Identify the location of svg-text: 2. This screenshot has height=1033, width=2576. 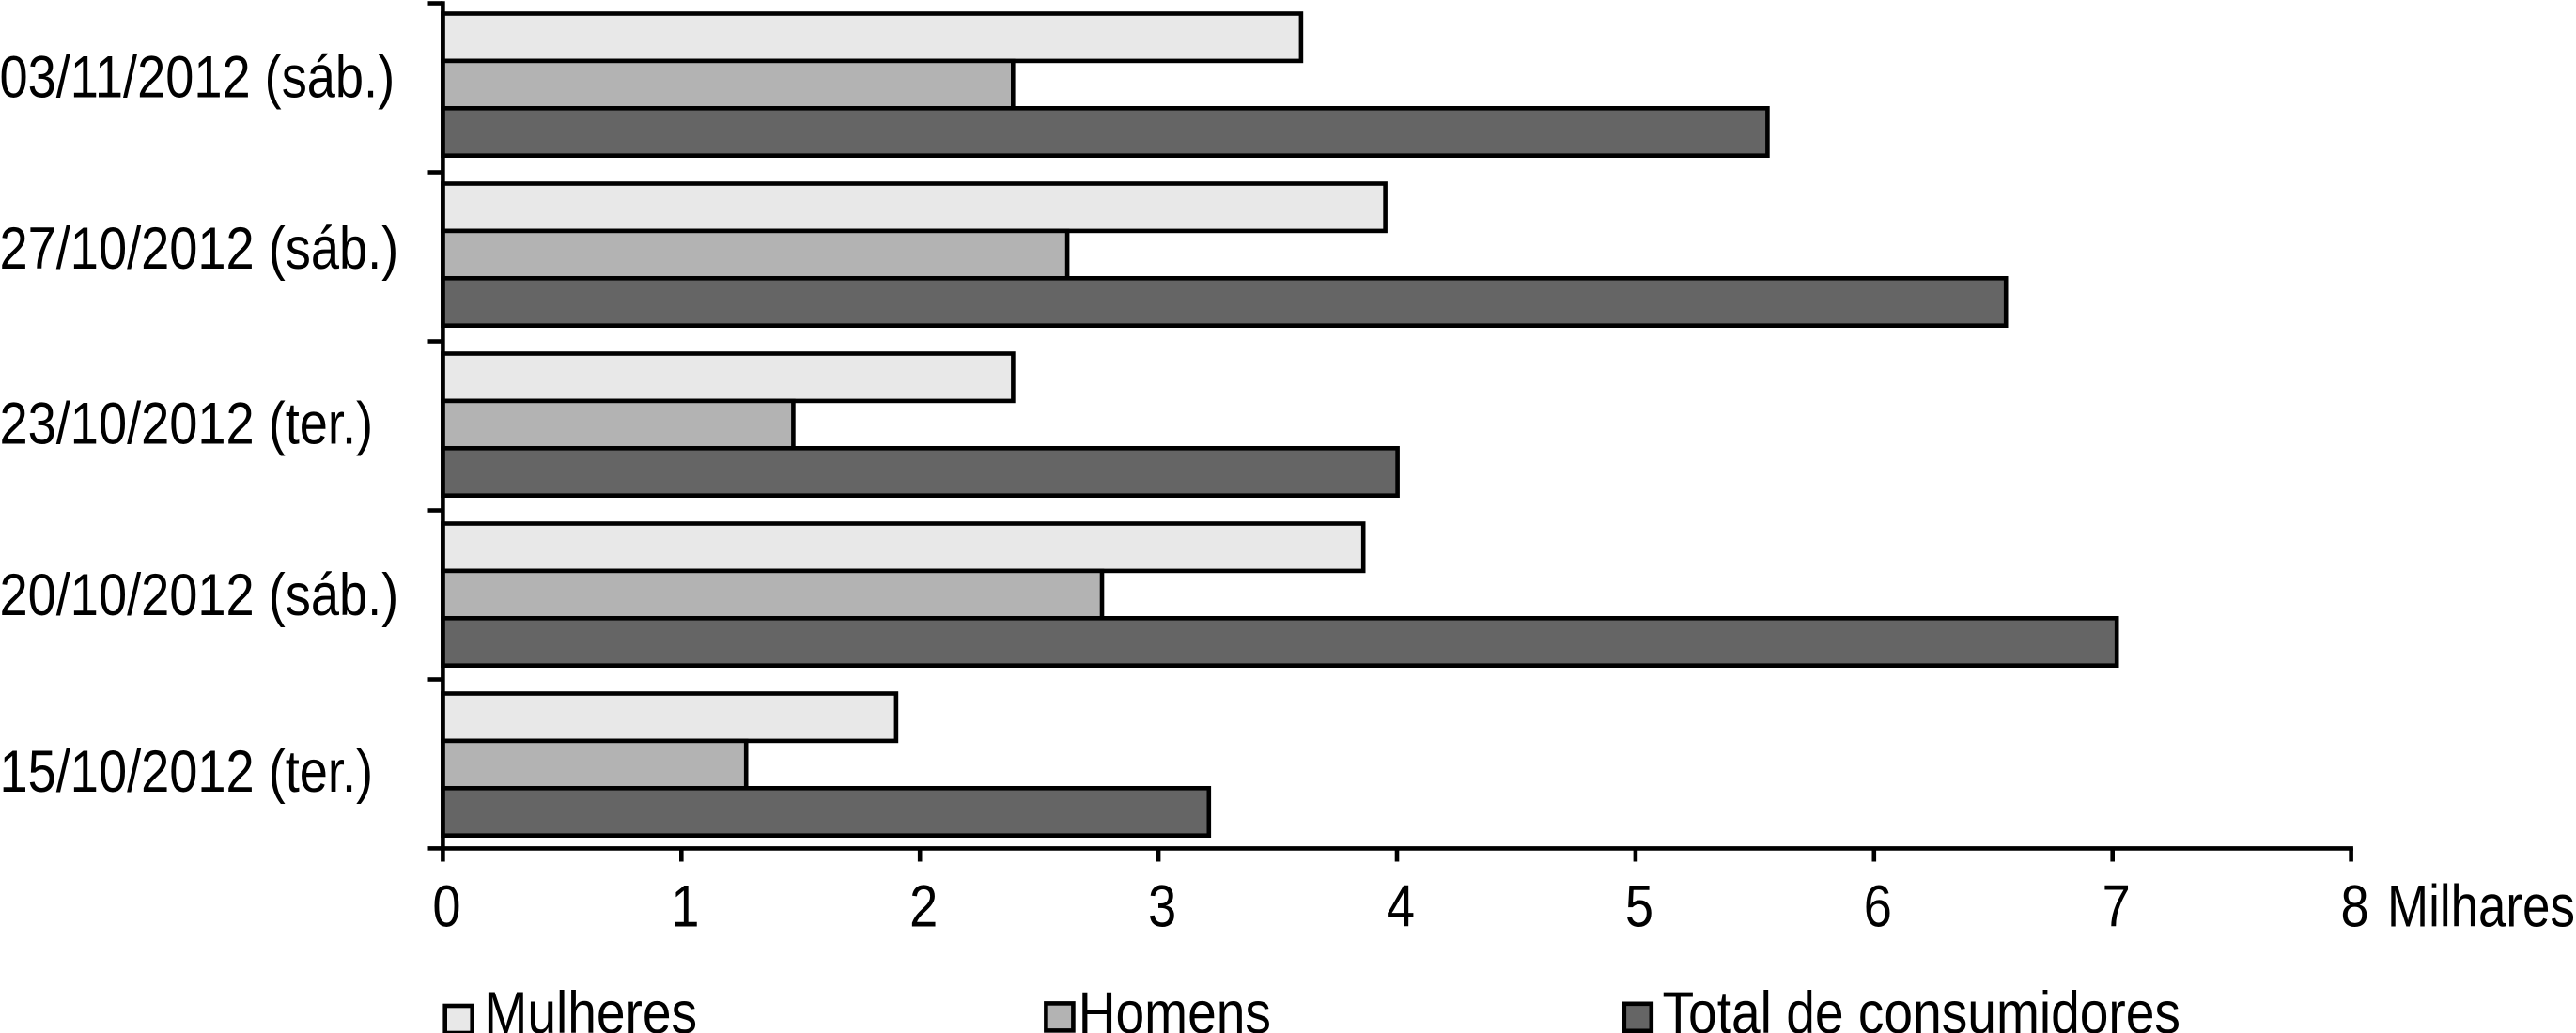
(923, 907).